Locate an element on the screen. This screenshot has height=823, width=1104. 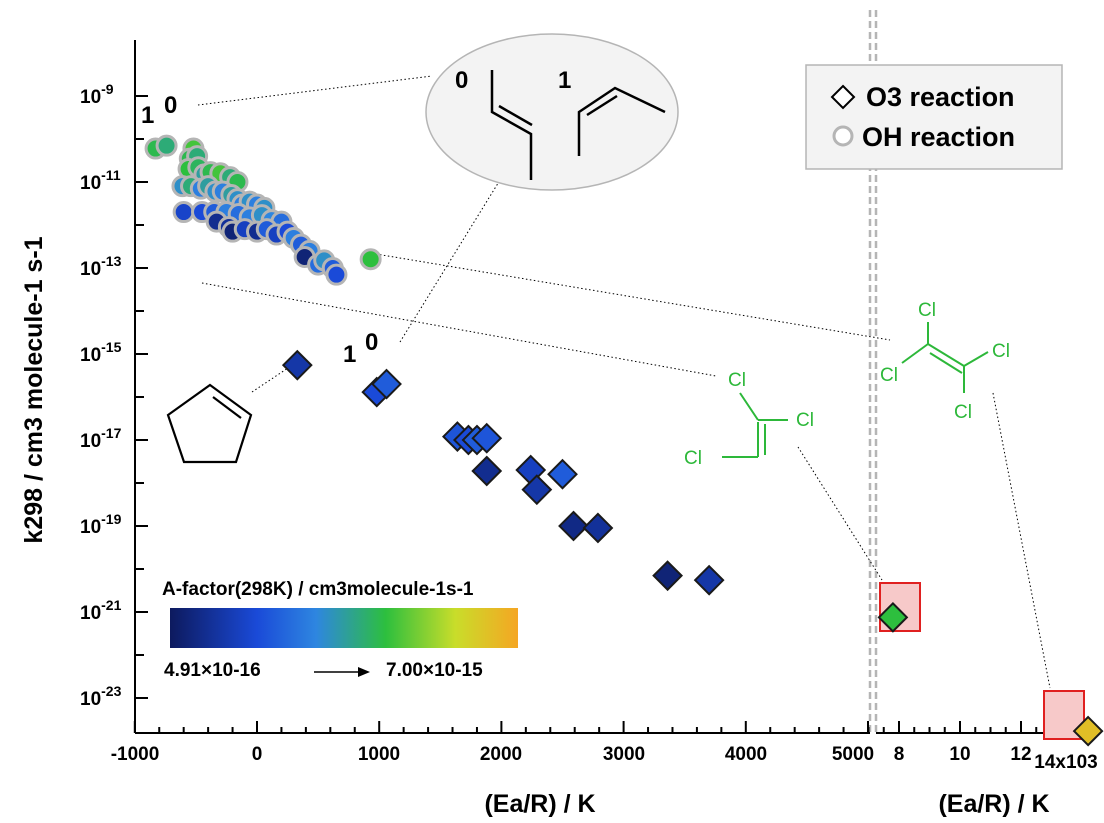
x-ticks is located at coordinates (608, 727).